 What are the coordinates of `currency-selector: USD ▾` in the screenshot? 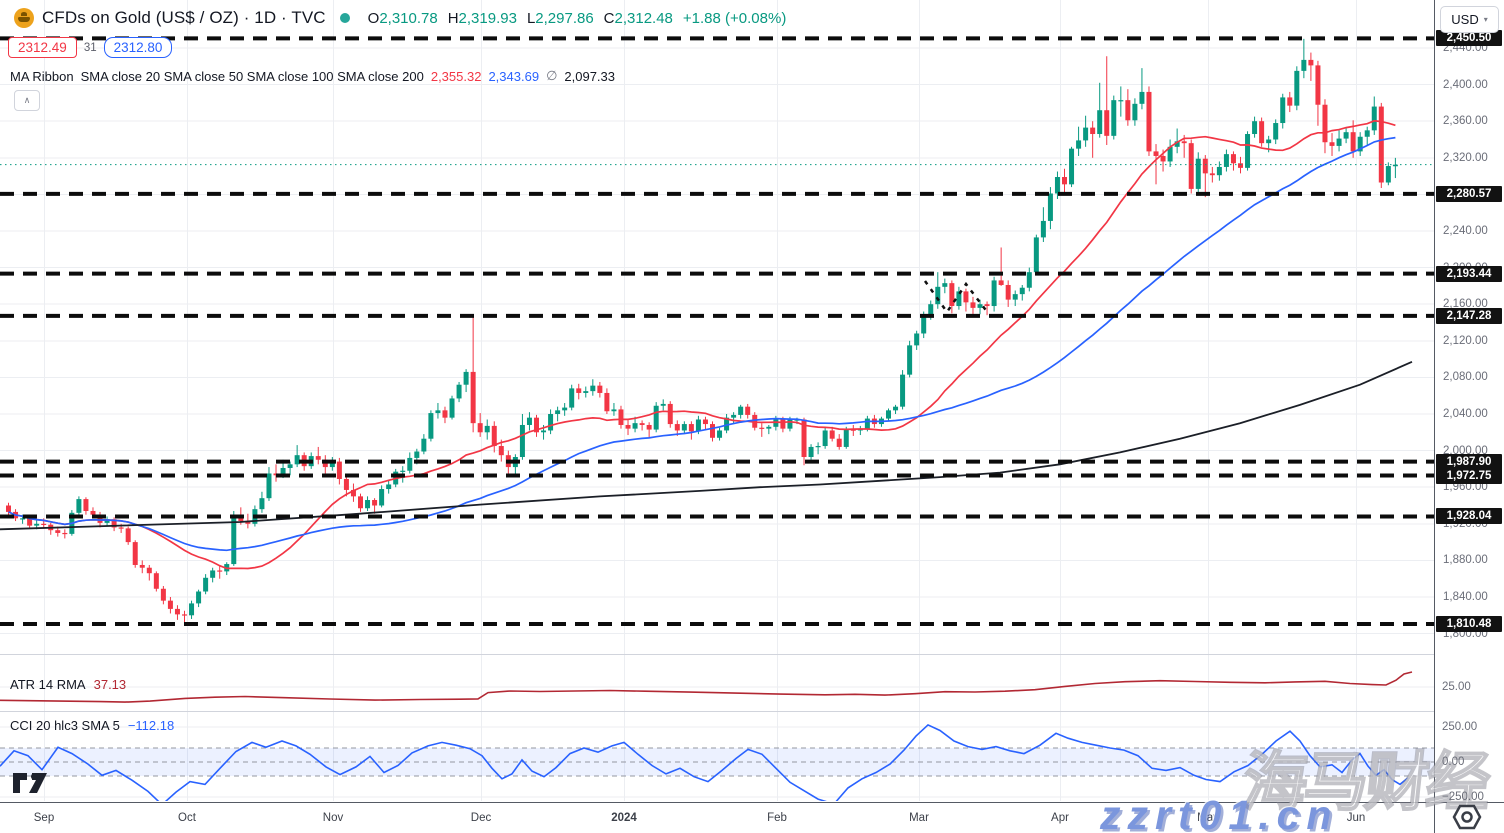 It's located at (1469, 19).